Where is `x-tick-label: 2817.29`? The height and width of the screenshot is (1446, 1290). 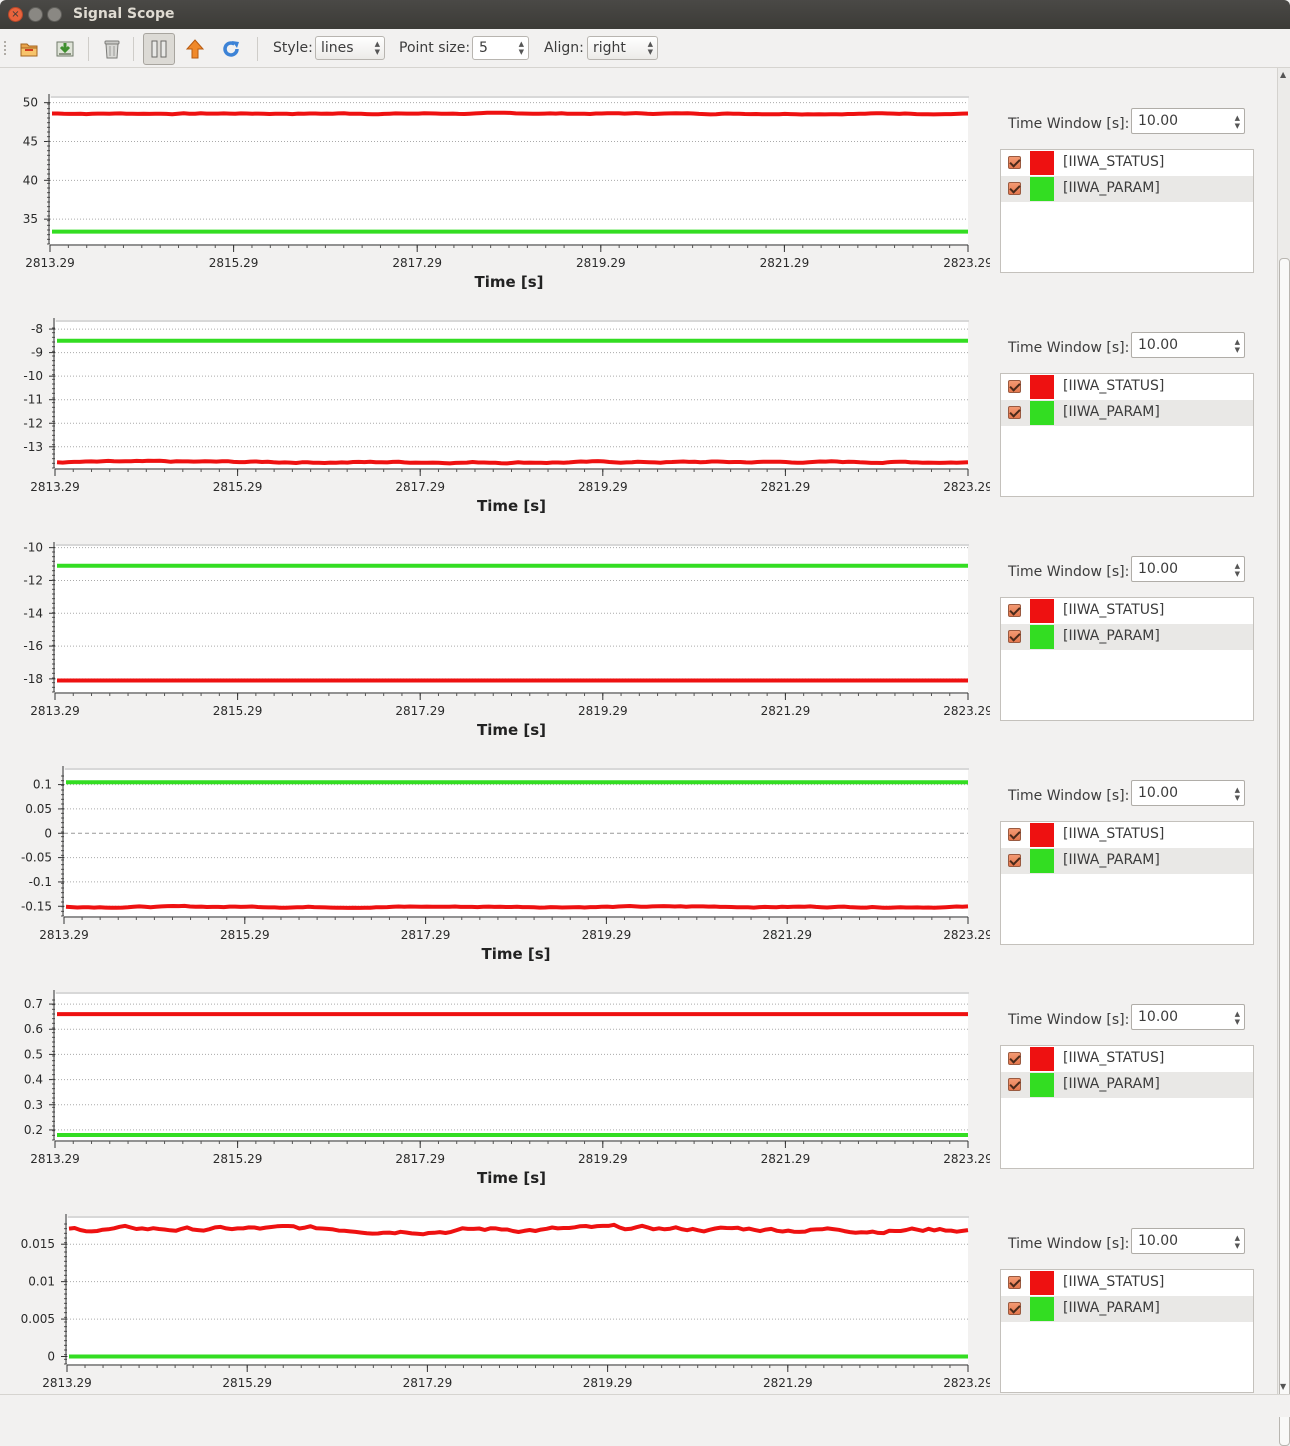
x-tick-label: 2817.29 is located at coordinates (420, 711).